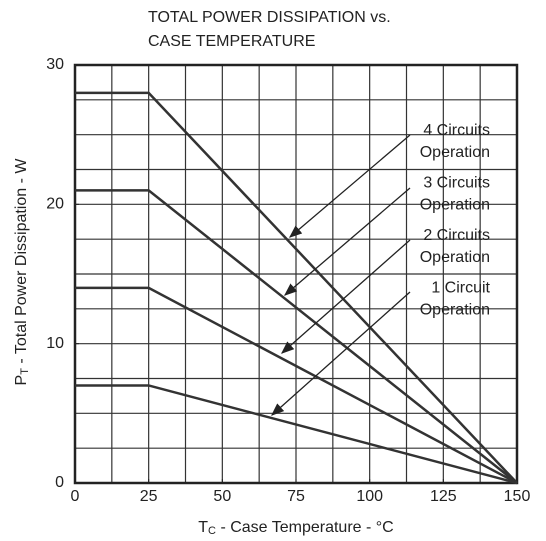 The width and height of the screenshot is (546, 541). Describe the element at coordinates (443, 496) in the screenshot. I see `x-tick-label: 125` at that location.